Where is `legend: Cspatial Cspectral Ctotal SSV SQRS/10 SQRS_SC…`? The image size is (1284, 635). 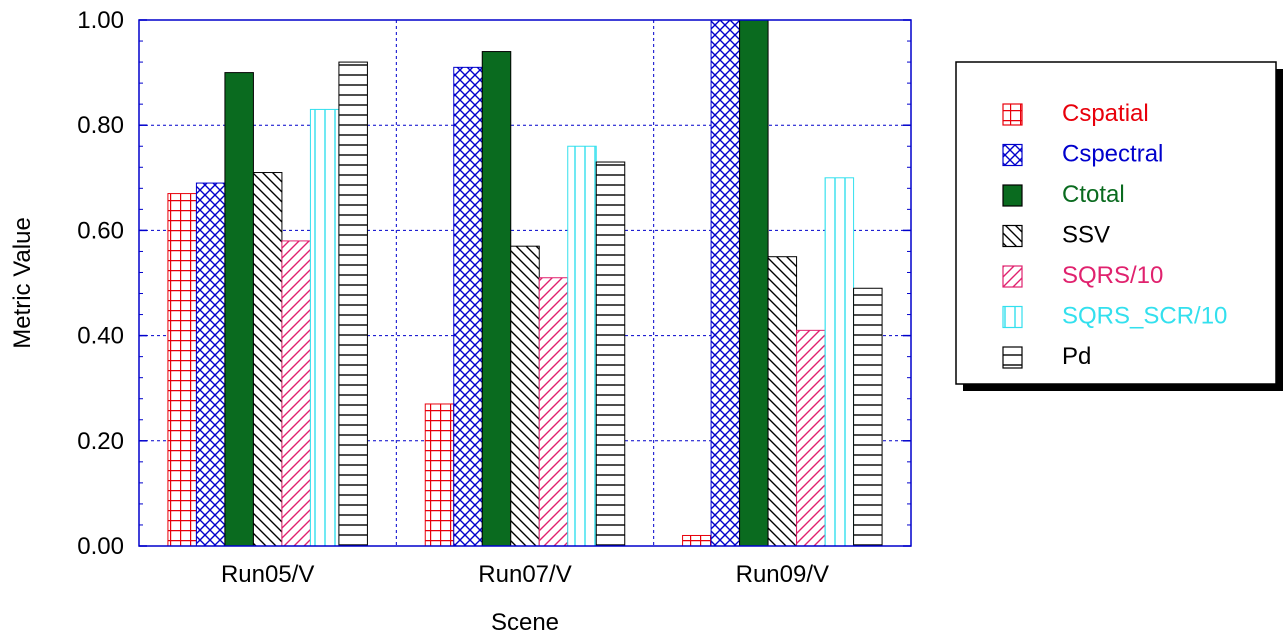 legend: Cspatial Cspectral Ctotal SSV SQRS/10 SQRS_SC… is located at coordinates (1119, 226).